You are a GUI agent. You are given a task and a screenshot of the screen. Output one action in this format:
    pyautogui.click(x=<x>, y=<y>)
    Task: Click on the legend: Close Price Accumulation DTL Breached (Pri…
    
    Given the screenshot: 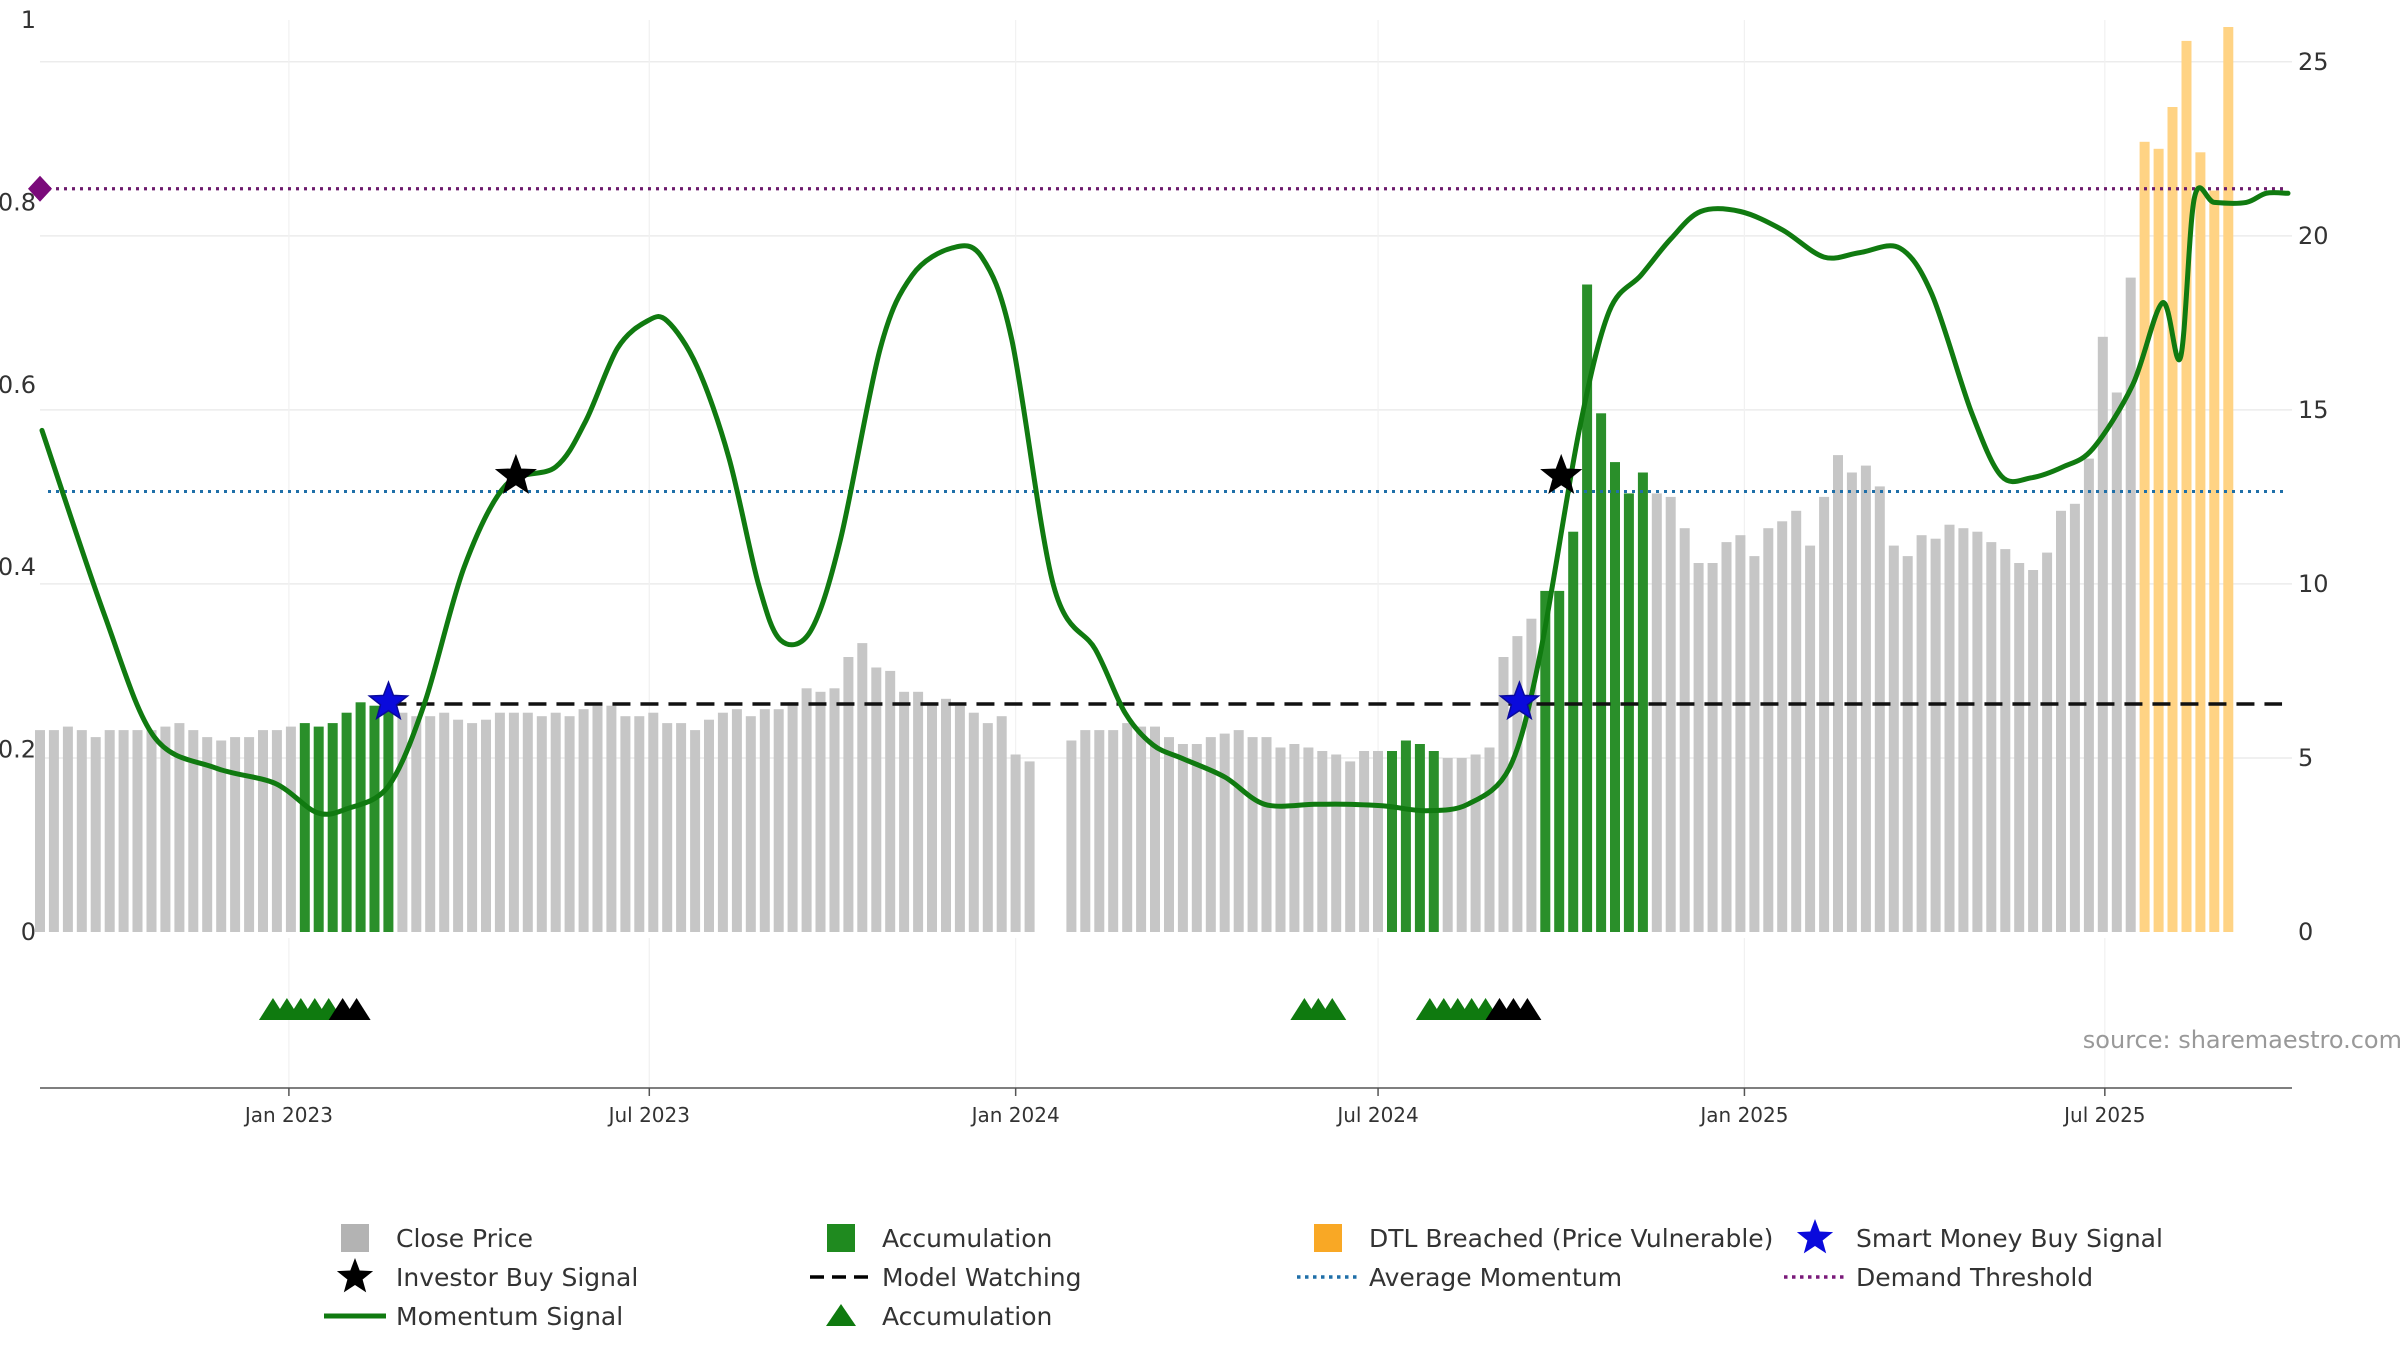 What is the action you would take?
    pyautogui.click(x=1243, y=1275)
    